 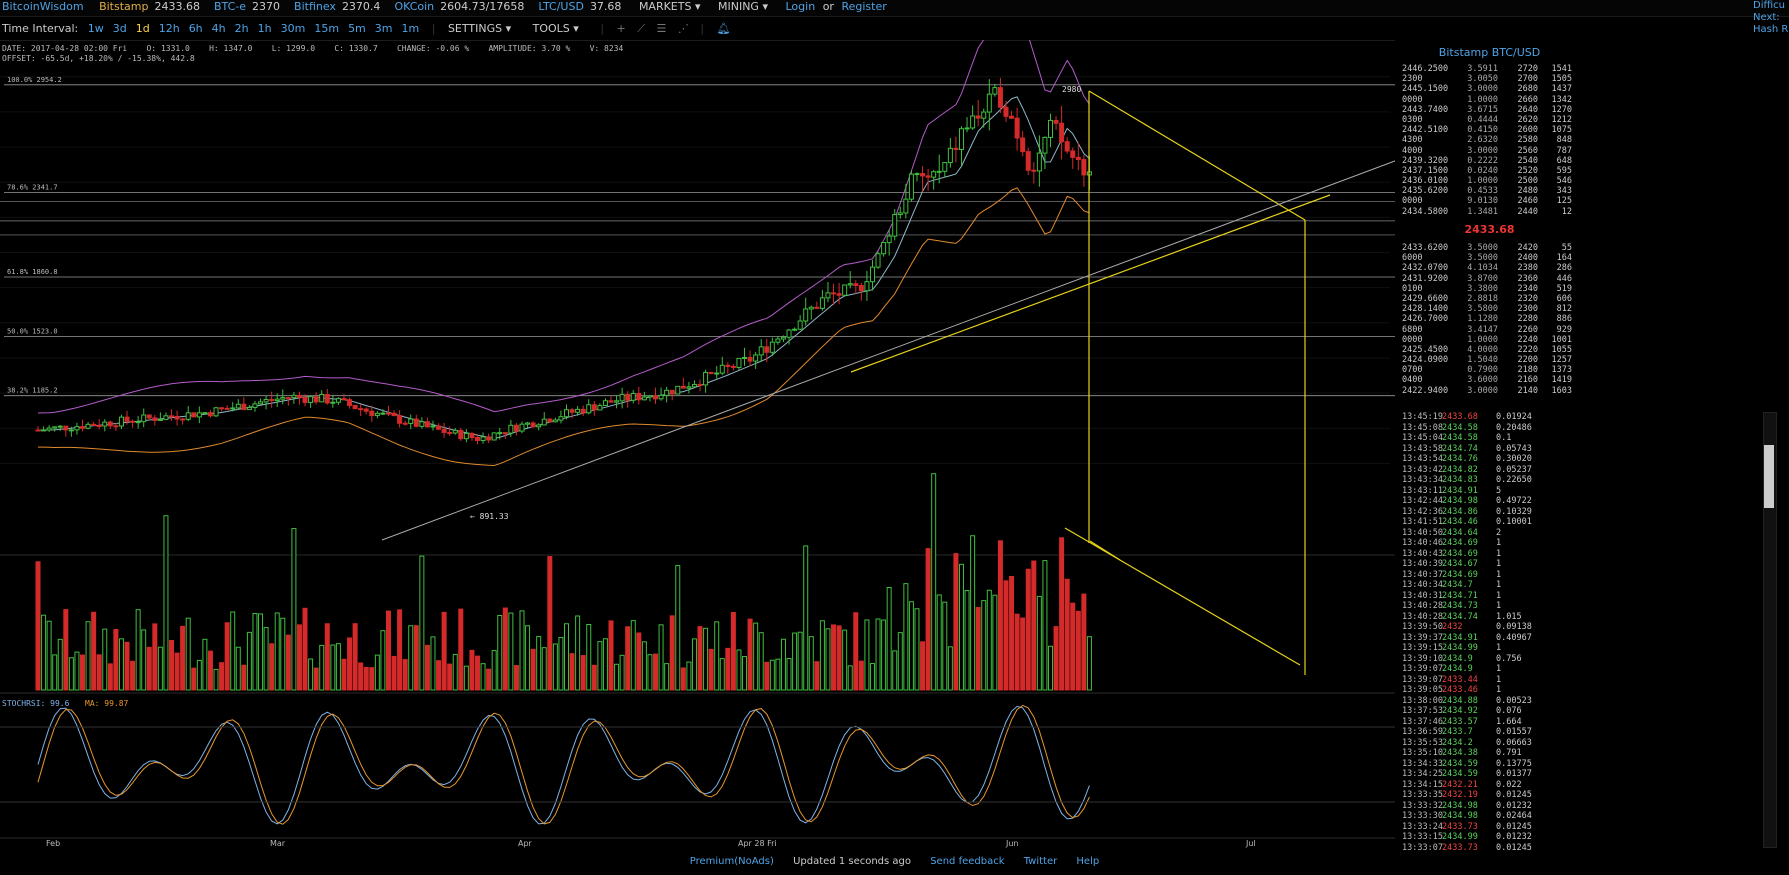 What do you see at coordinates (1482, 319) in the screenshot?
I see `orderbook-cell: 1.1280` at bounding box center [1482, 319].